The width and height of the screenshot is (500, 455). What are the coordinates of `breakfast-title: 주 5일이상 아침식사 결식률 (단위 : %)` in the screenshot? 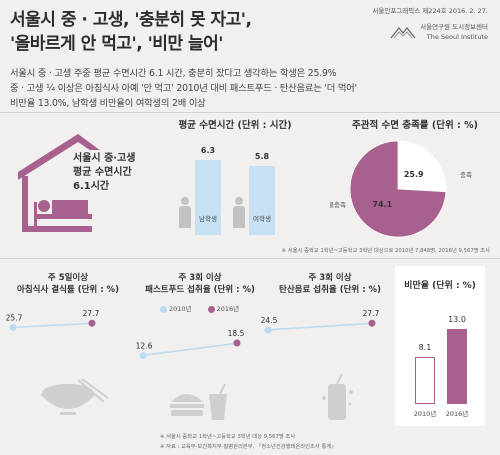 It's located at (68, 284).